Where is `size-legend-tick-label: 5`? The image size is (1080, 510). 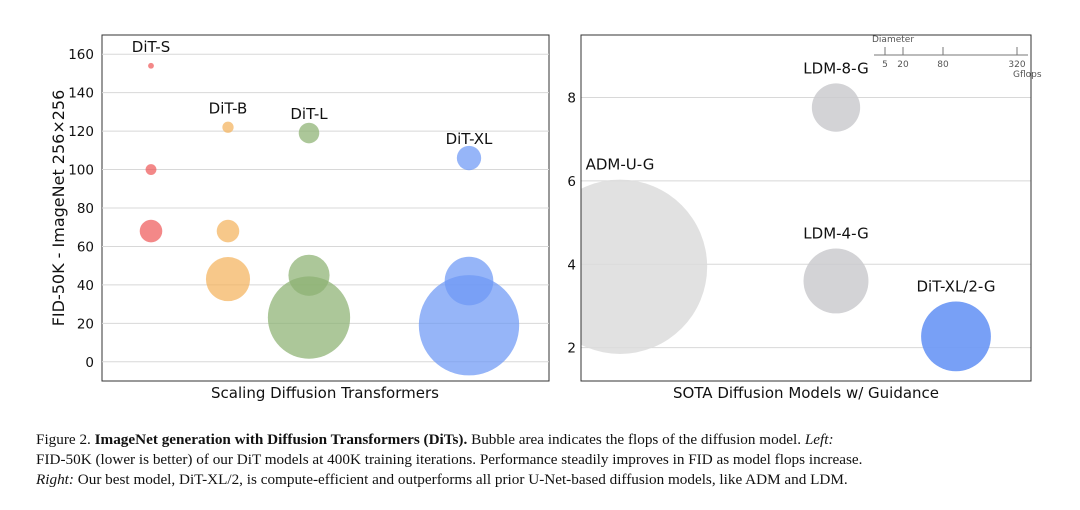
size-legend-tick-label: 5 is located at coordinates (885, 65).